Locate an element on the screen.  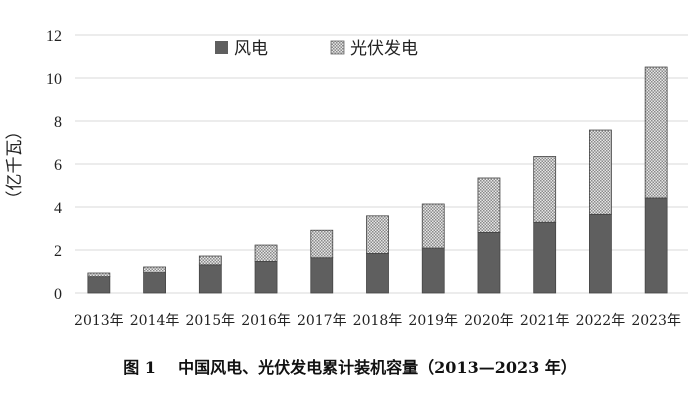
x-tick-label: 2023年 is located at coordinates (656, 321).